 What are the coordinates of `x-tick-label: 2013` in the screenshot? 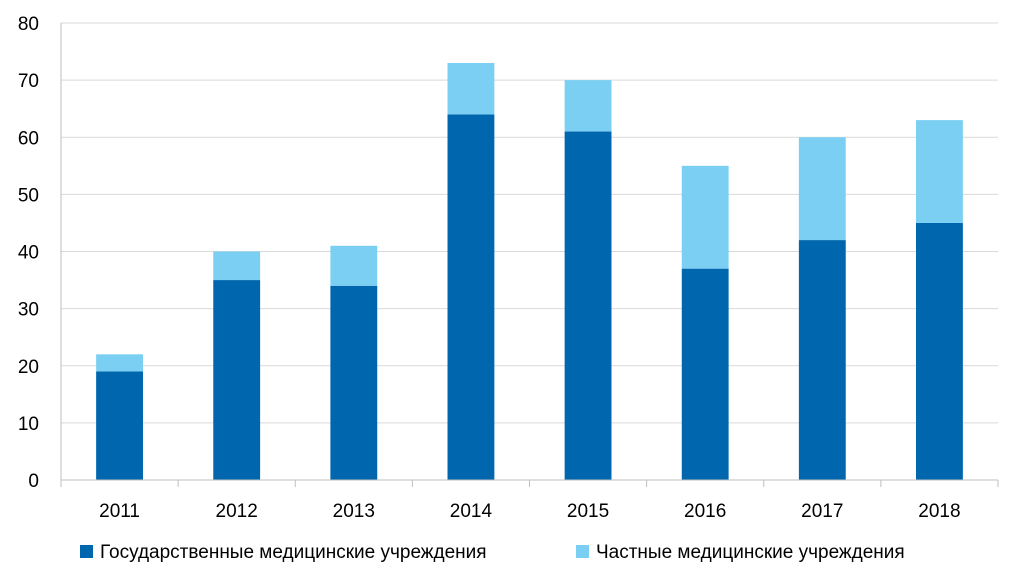 It's located at (354, 511).